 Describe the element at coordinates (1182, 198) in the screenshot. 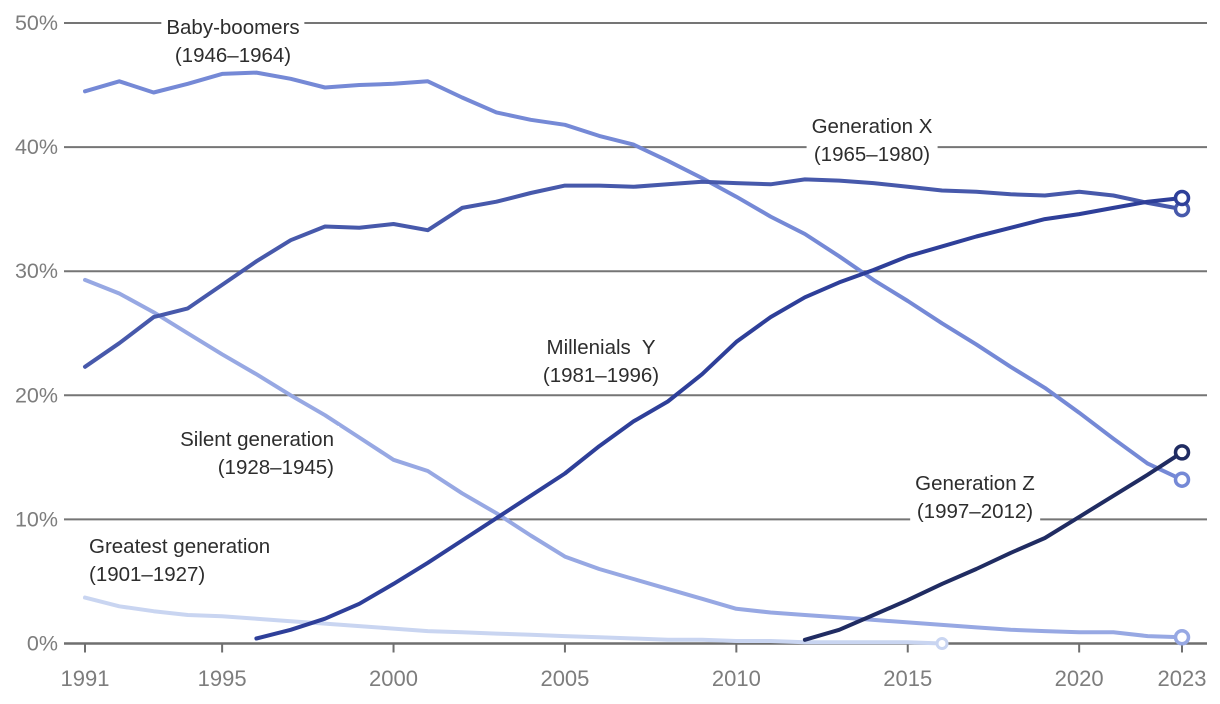

I see `endpoint-marker-millennials` at that location.